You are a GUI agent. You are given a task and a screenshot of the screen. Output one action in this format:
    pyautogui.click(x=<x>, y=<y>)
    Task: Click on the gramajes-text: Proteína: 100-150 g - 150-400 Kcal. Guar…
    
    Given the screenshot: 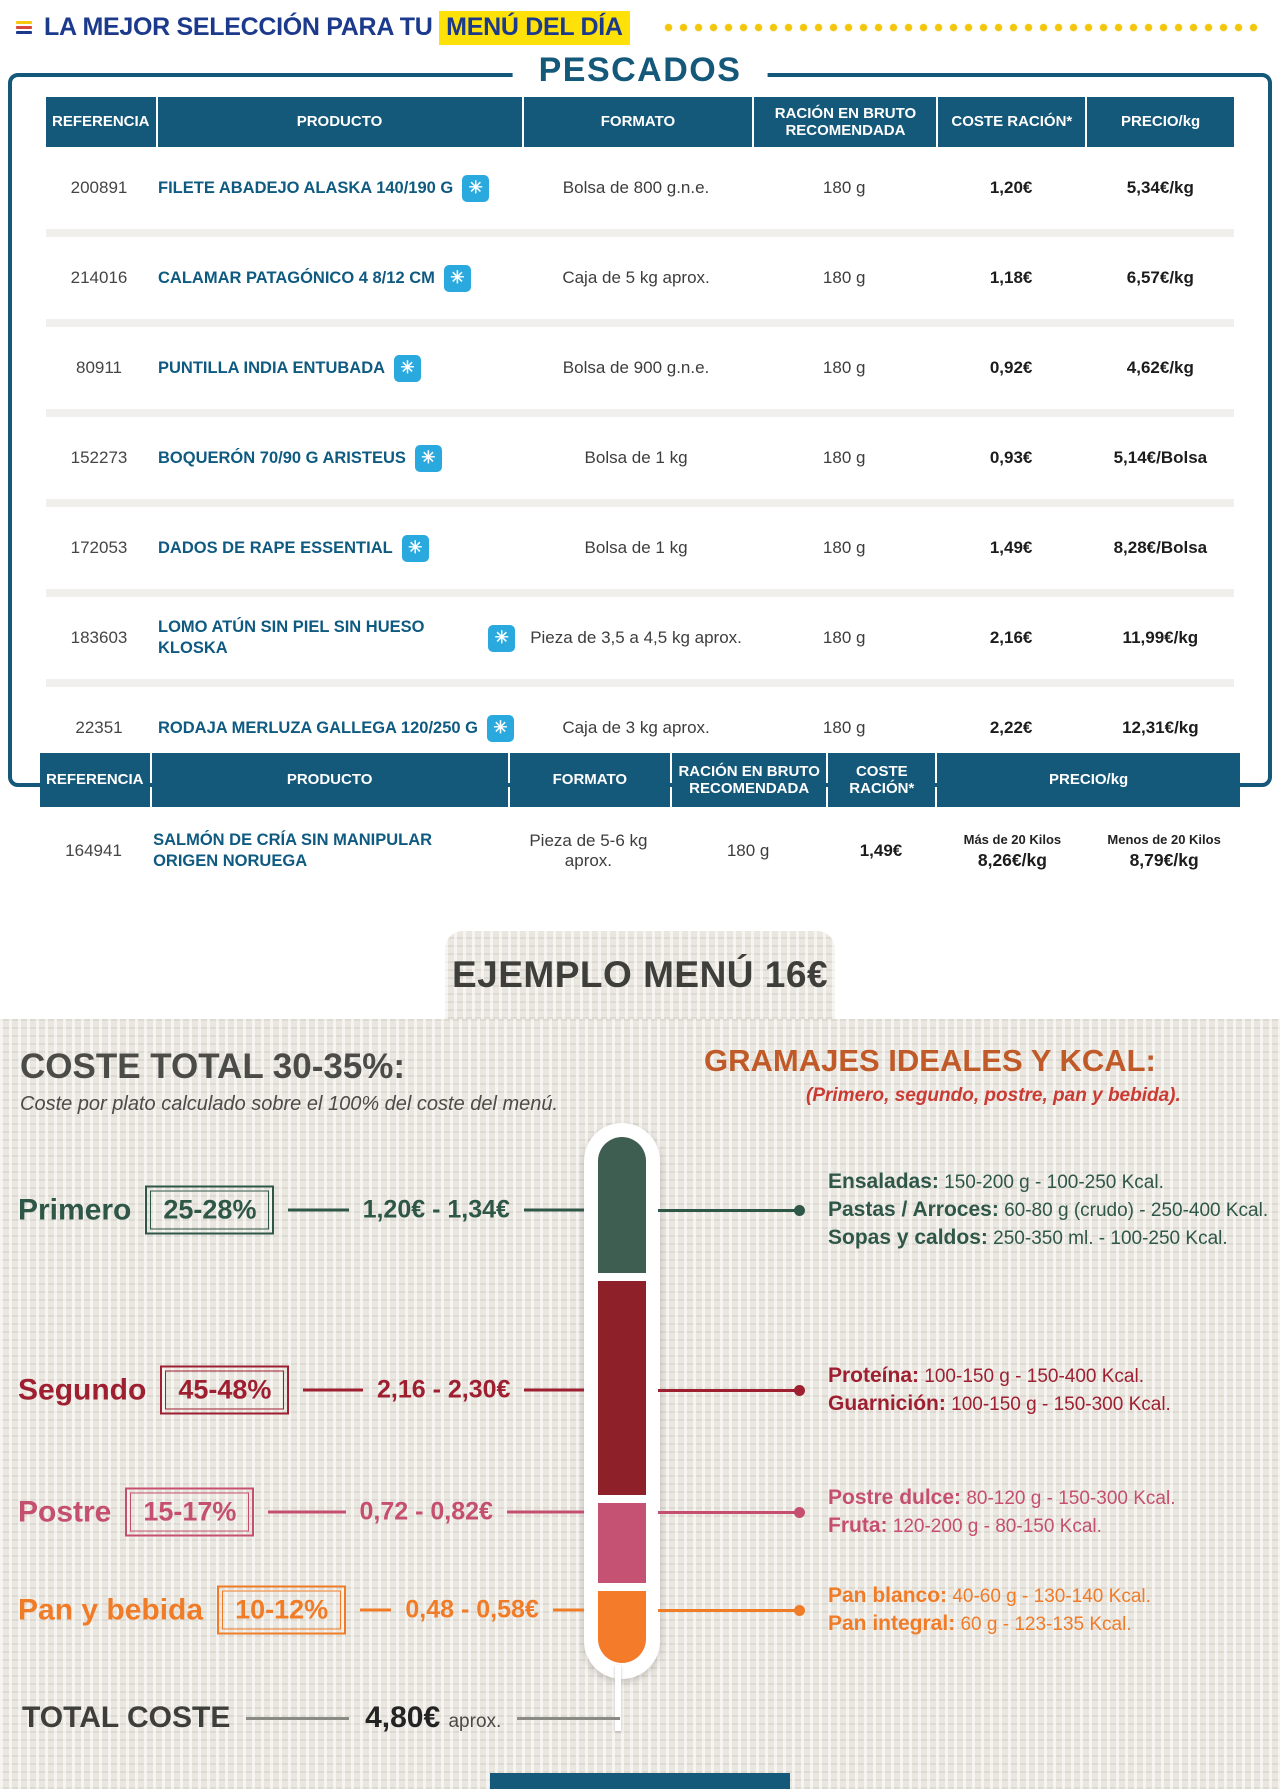 What is the action you would take?
    pyautogui.click(x=999, y=1389)
    